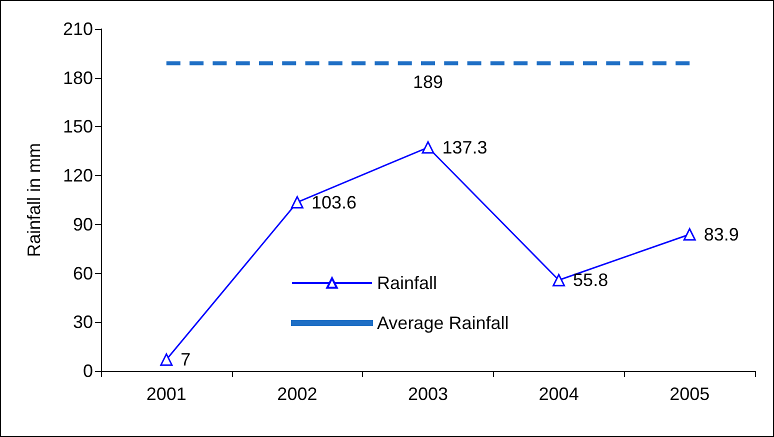  I want to click on data-label: 7, so click(185, 360).